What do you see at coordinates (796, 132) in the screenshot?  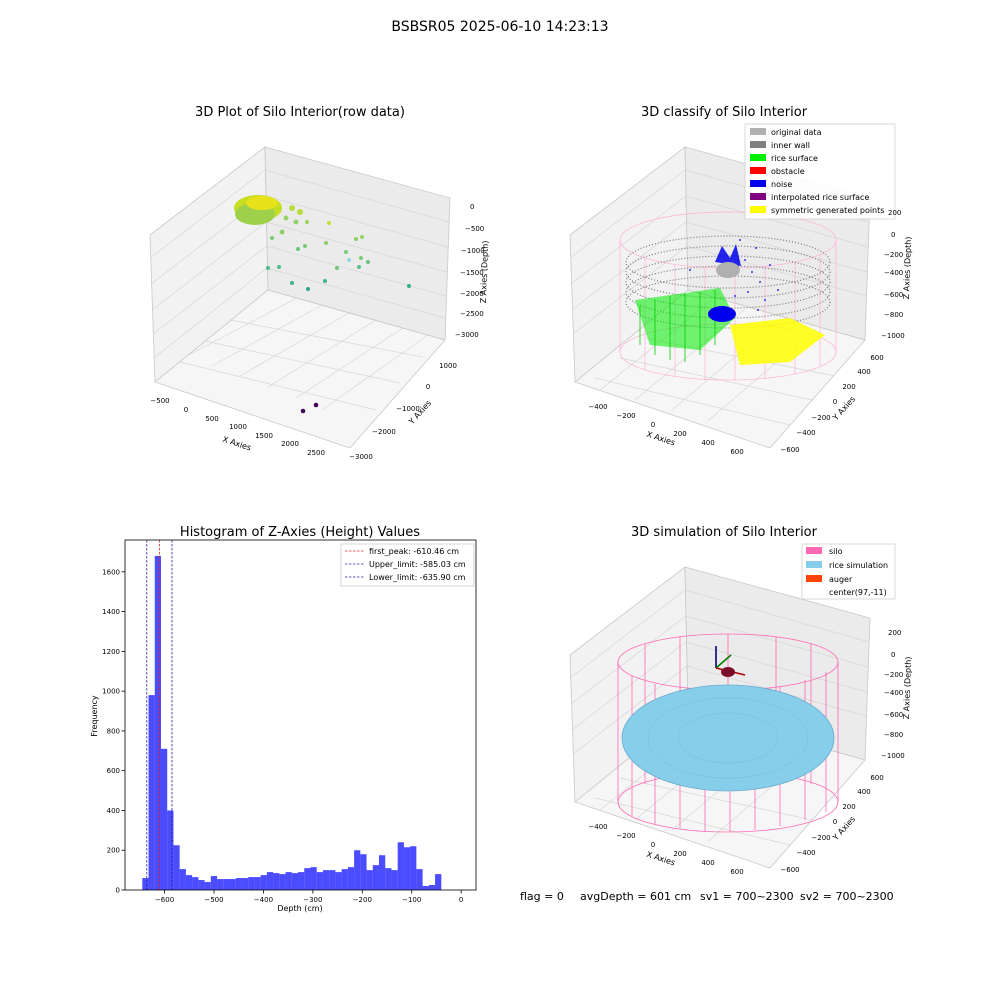 I see `legend-label-original-data: original data` at bounding box center [796, 132].